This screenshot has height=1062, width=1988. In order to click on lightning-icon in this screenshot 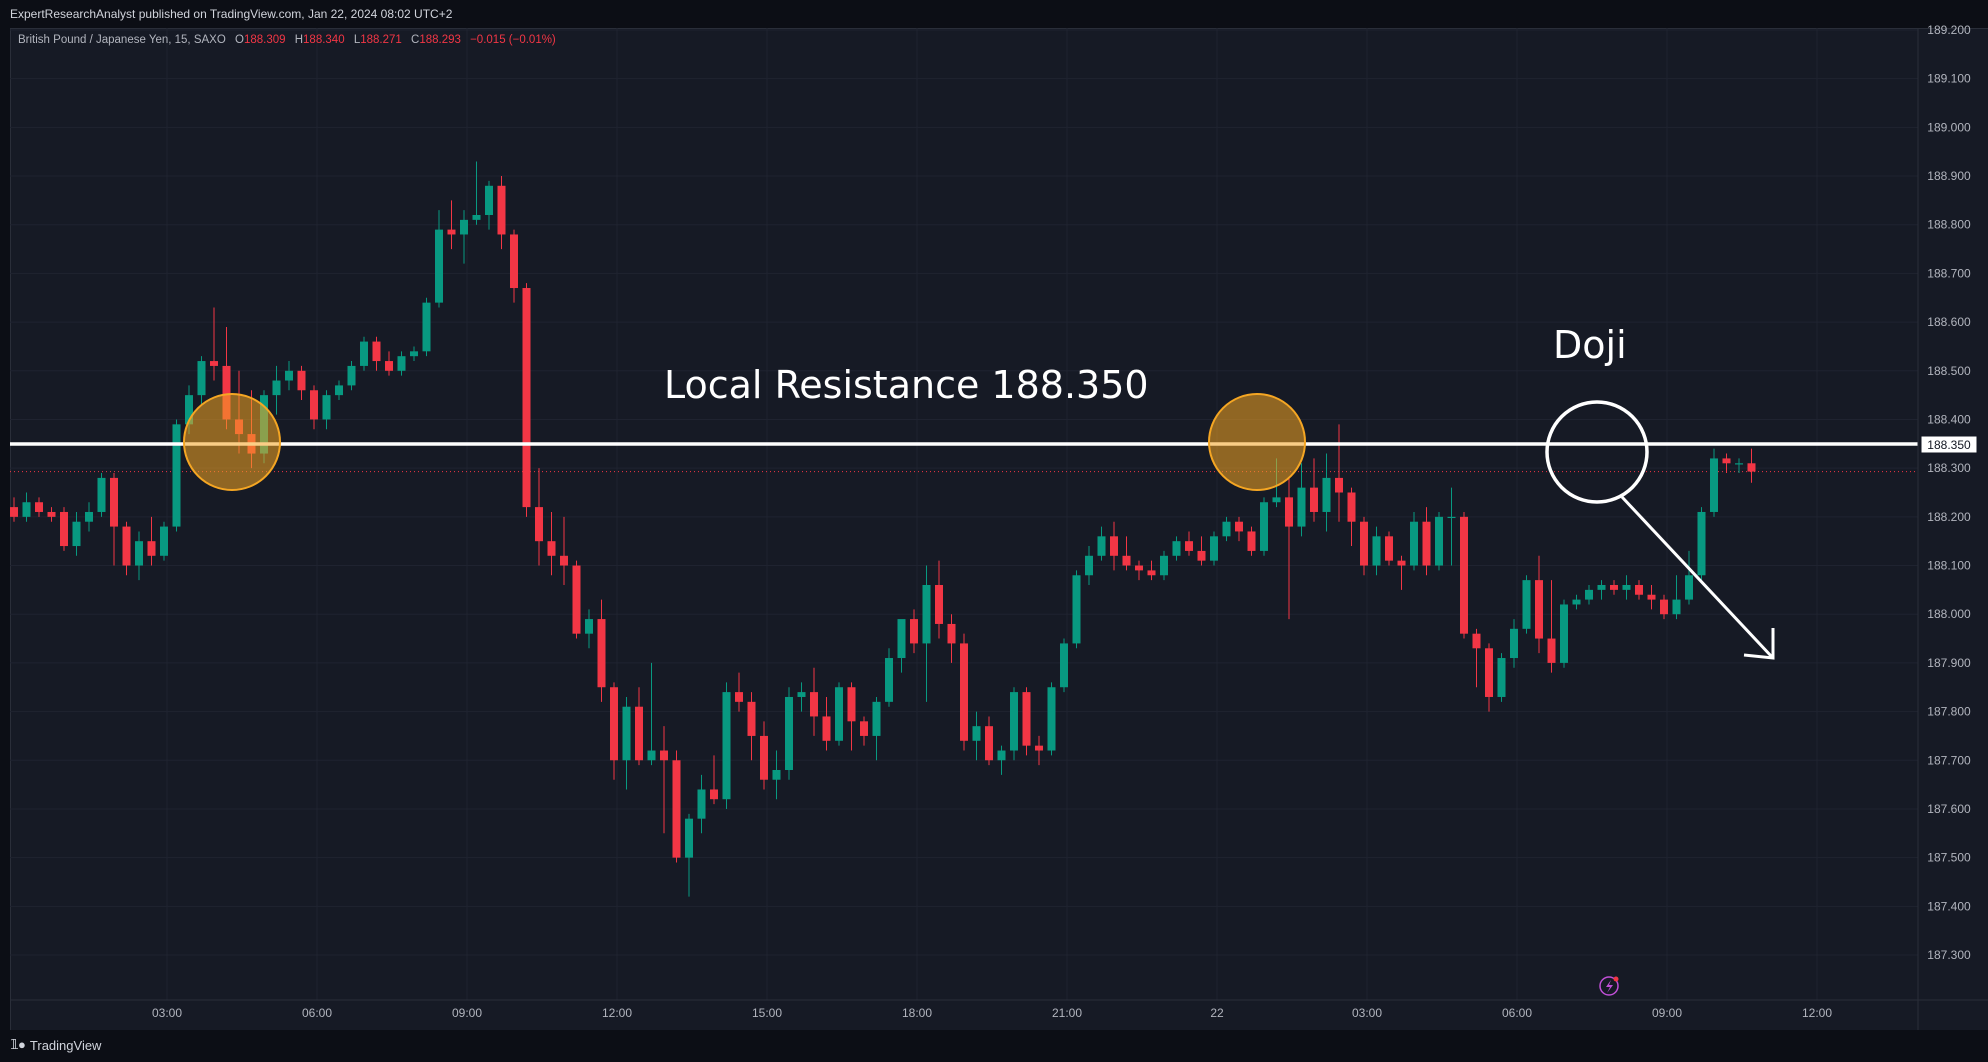, I will do `click(1609, 986)`.